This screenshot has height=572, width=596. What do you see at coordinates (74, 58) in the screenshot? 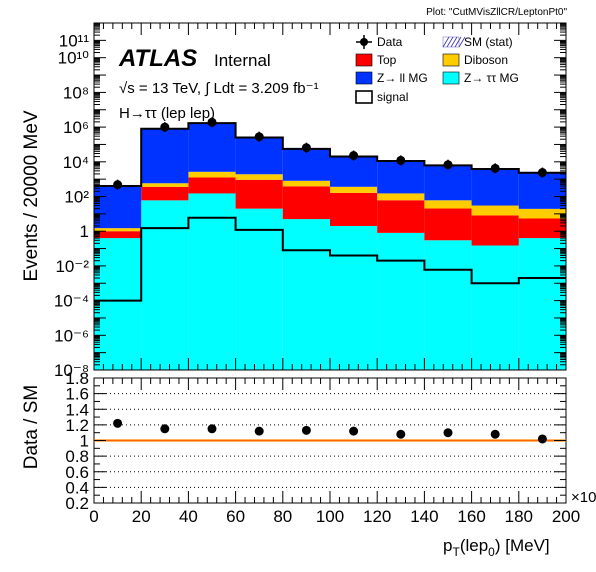
I see `main-y-tick-label-9: 10¹⁰` at bounding box center [74, 58].